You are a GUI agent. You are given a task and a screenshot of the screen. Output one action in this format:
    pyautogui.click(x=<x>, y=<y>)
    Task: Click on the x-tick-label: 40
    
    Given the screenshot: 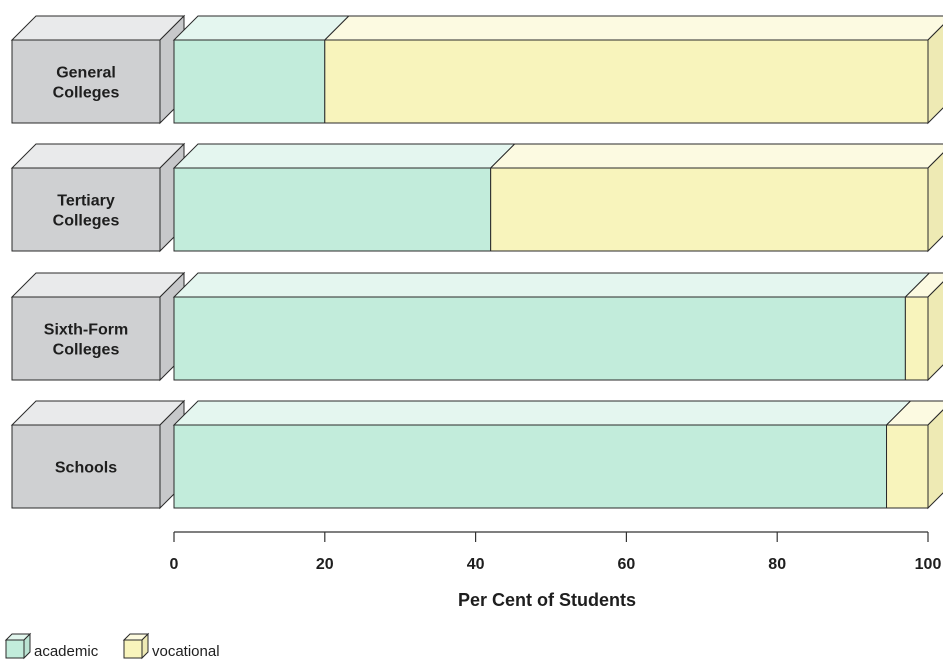 What is the action you would take?
    pyautogui.click(x=476, y=564)
    